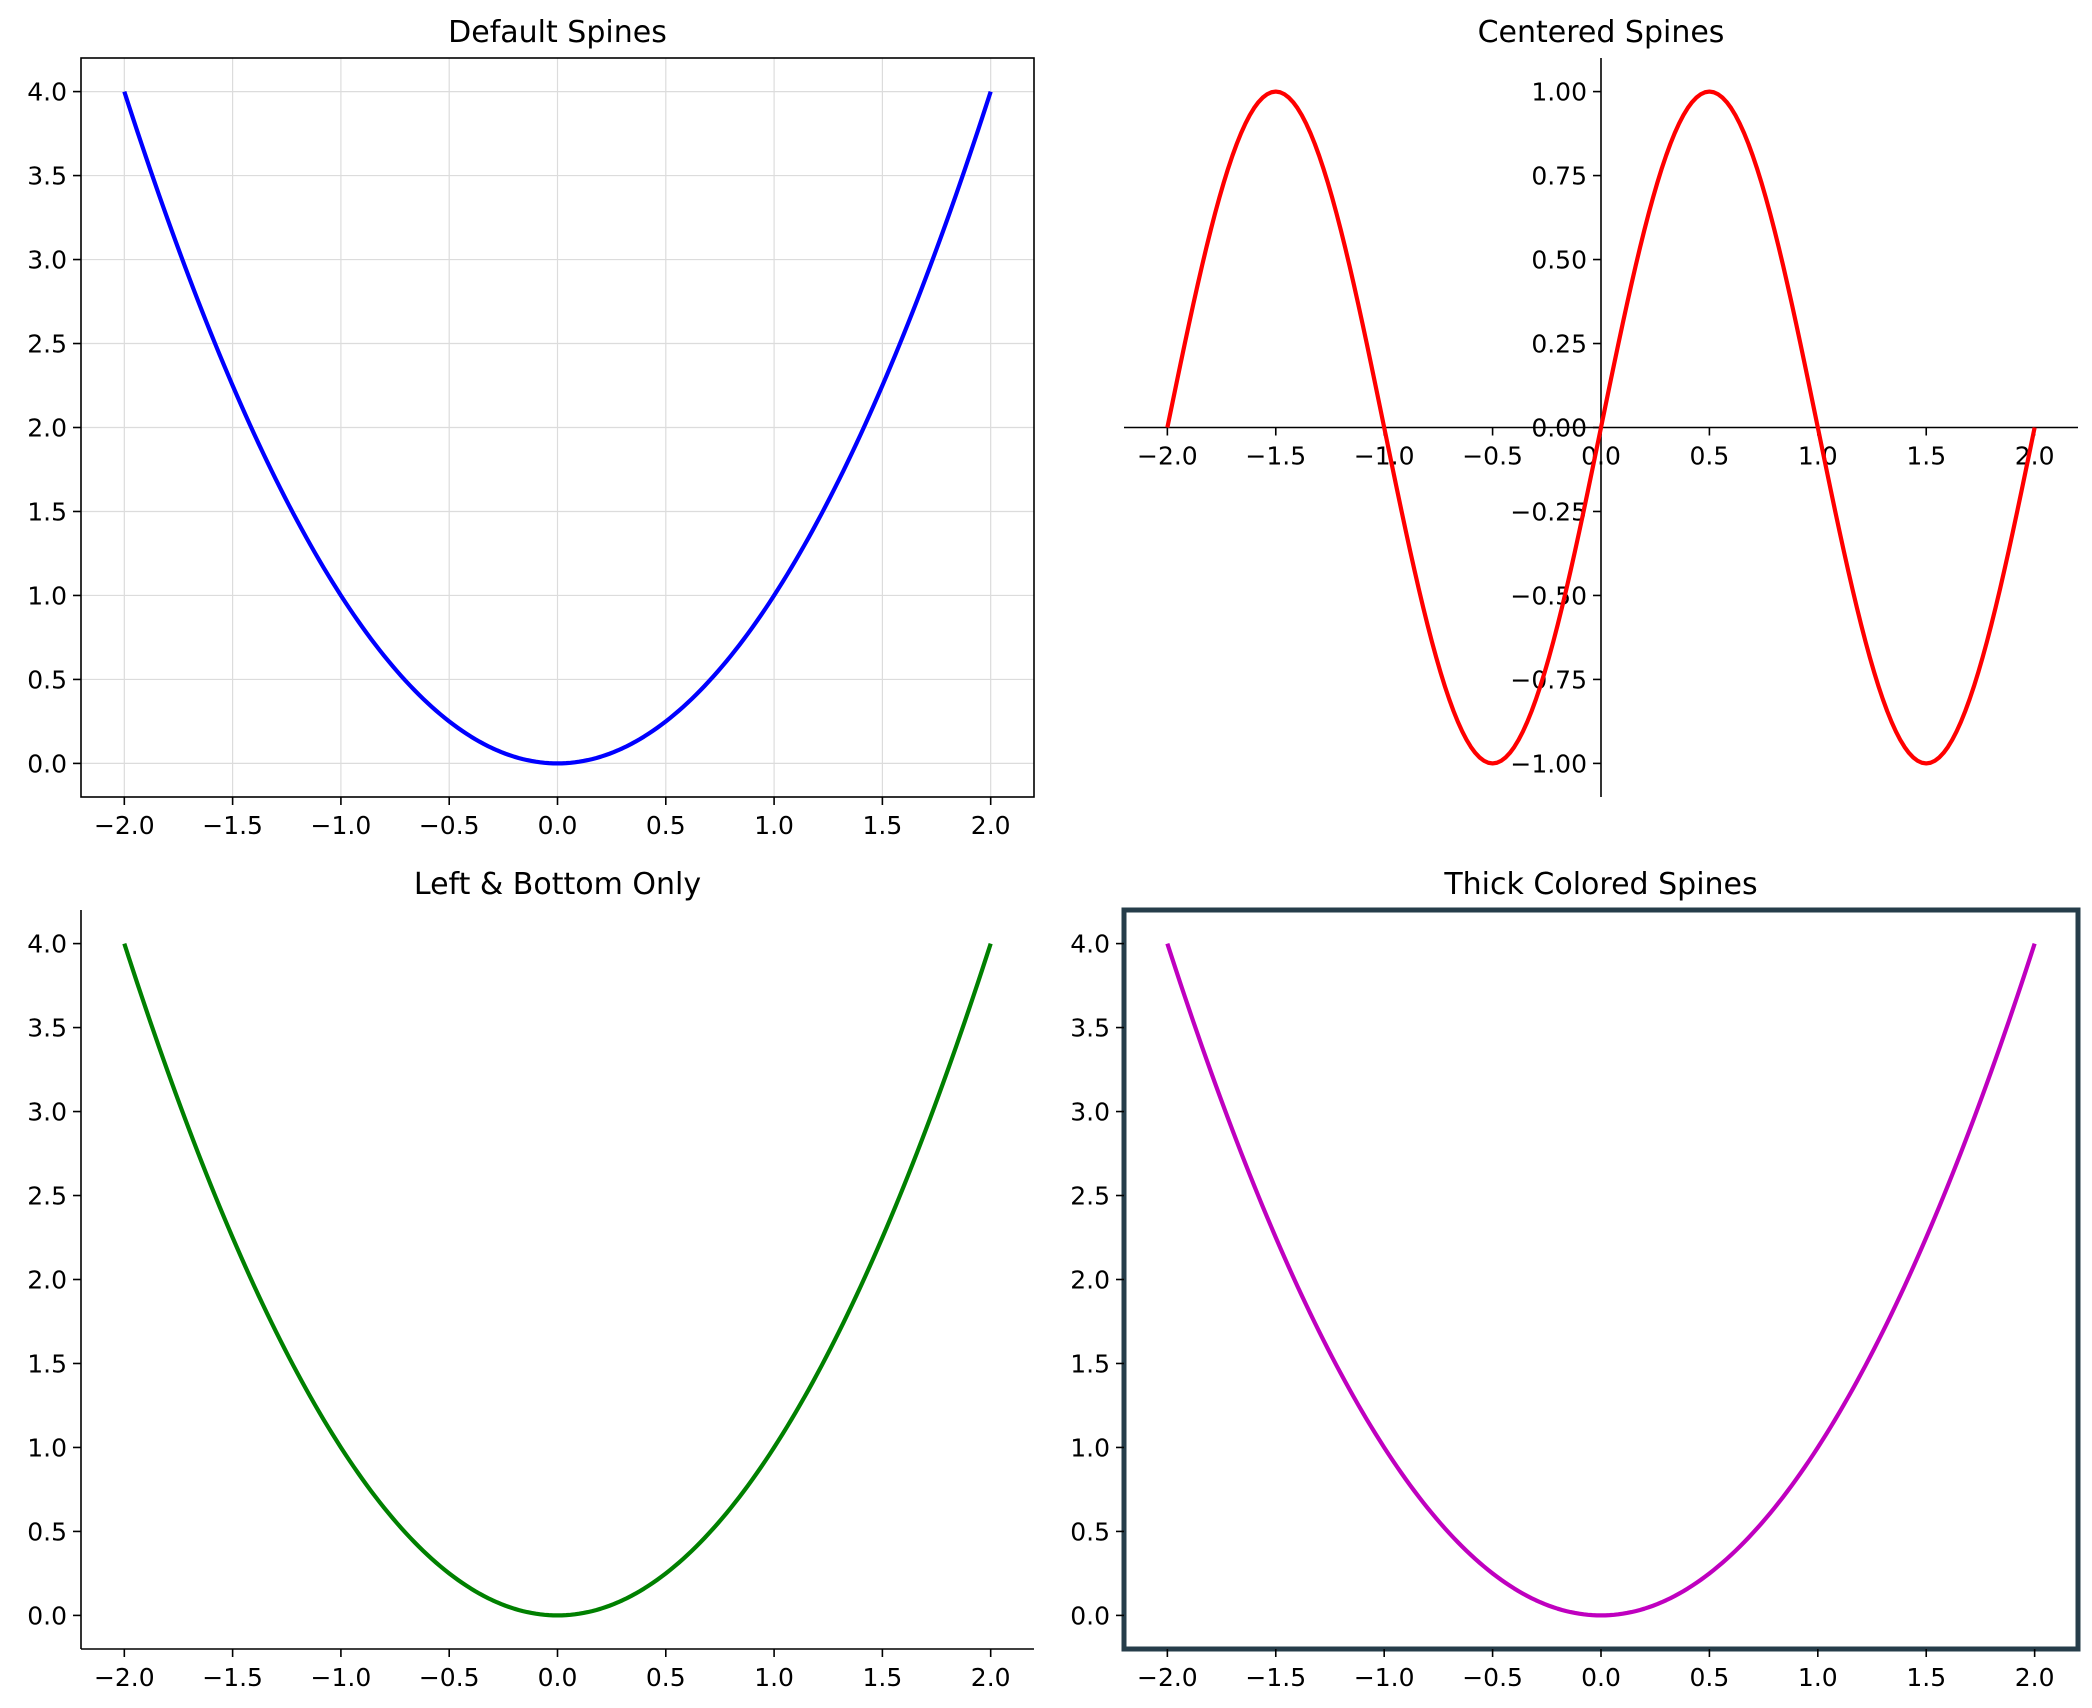 The height and width of the screenshot is (1708, 2092). What do you see at coordinates (1548, 763) in the screenshot?
I see `y-tick-label: −1.00` at bounding box center [1548, 763].